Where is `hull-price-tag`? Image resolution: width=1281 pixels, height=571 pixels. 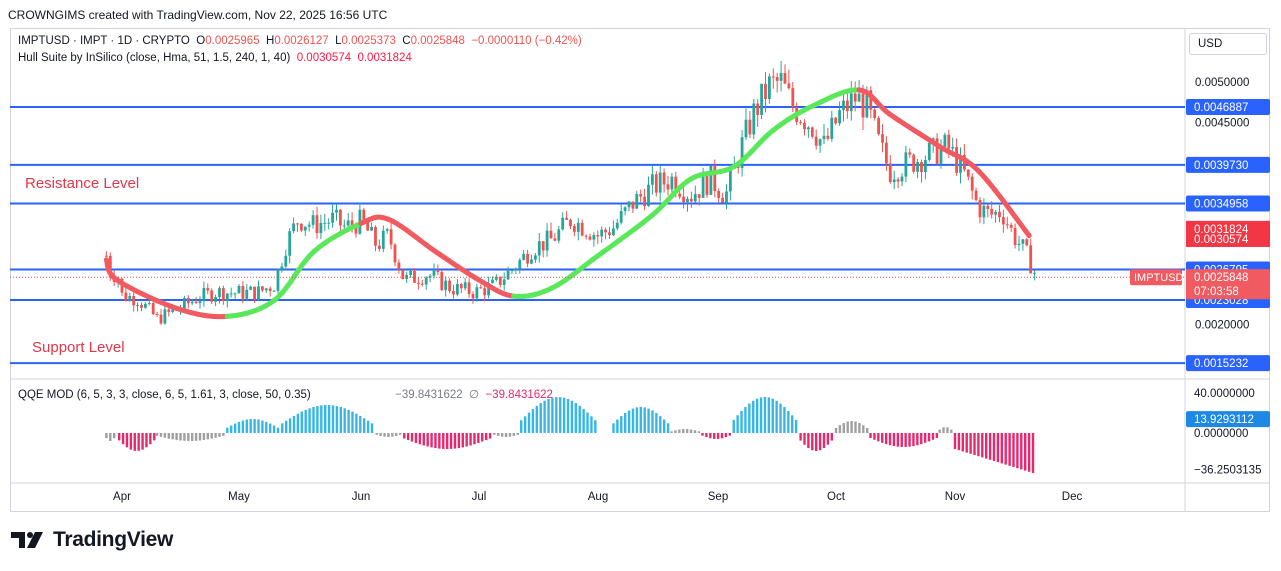 hull-price-tag is located at coordinates (1228, 233).